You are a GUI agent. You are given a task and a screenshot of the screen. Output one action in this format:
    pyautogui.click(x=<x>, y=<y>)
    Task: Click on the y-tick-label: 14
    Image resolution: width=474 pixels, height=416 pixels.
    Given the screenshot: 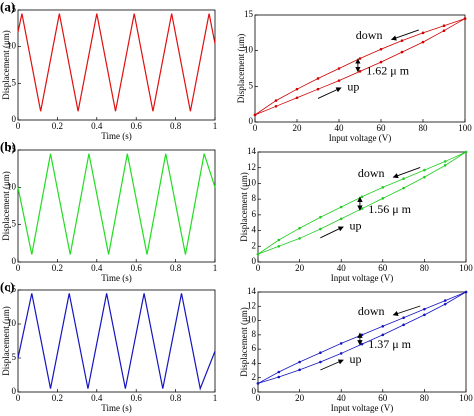 What is the action you would take?
    pyautogui.click(x=252, y=291)
    